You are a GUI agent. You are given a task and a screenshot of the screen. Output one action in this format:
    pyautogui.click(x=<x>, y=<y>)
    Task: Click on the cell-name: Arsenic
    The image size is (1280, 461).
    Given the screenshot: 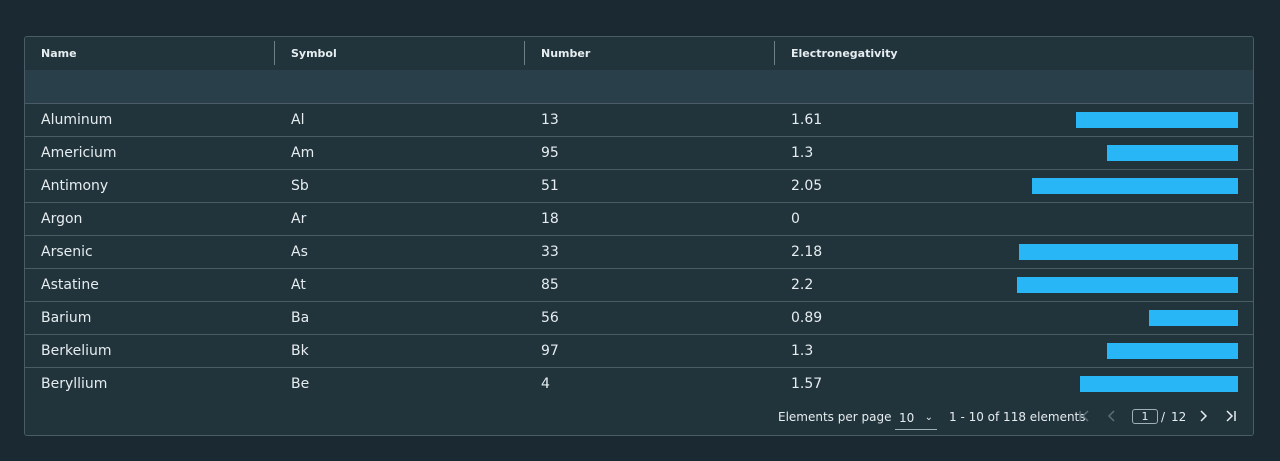 What is the action you would take?
    pyautogui.click(x=67, y=252)
    